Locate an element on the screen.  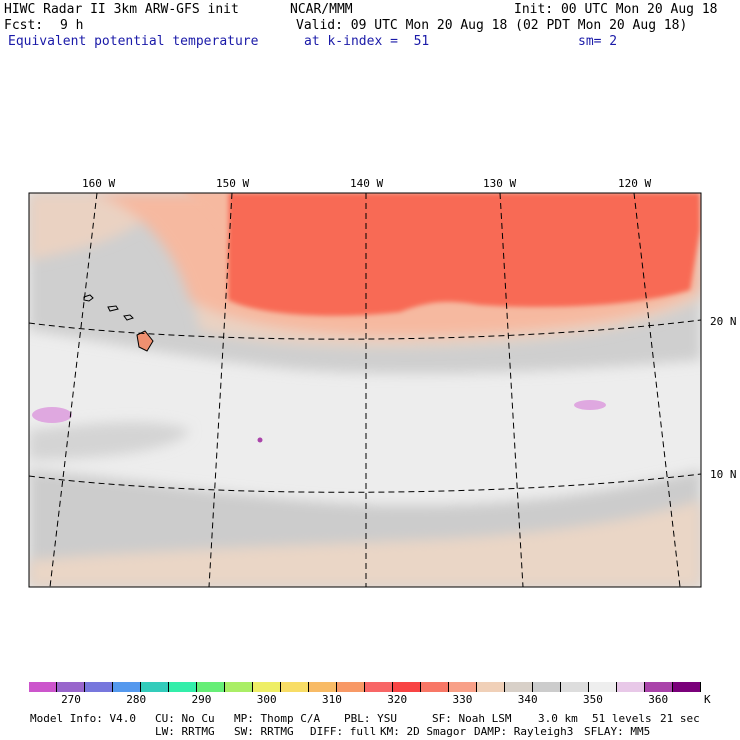
lat-label-10n: 10 N is located at coordinates (723, 474).